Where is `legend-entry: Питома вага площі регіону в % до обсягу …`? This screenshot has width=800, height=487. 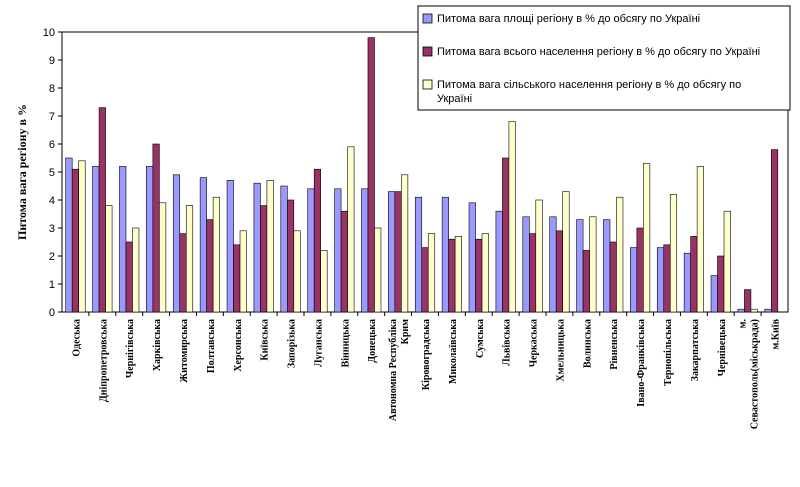
legend-entry: Питома вага площі регіону в % до обсягу … is located at coordinates (568, 19).